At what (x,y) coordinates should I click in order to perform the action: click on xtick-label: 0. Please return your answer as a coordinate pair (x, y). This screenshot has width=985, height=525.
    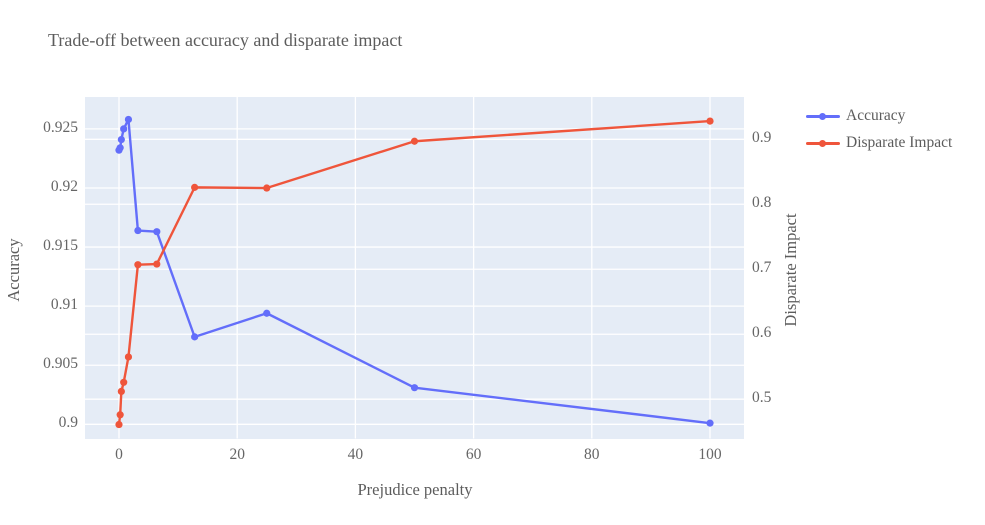
    Looking at the image, I should click on (119, 454).